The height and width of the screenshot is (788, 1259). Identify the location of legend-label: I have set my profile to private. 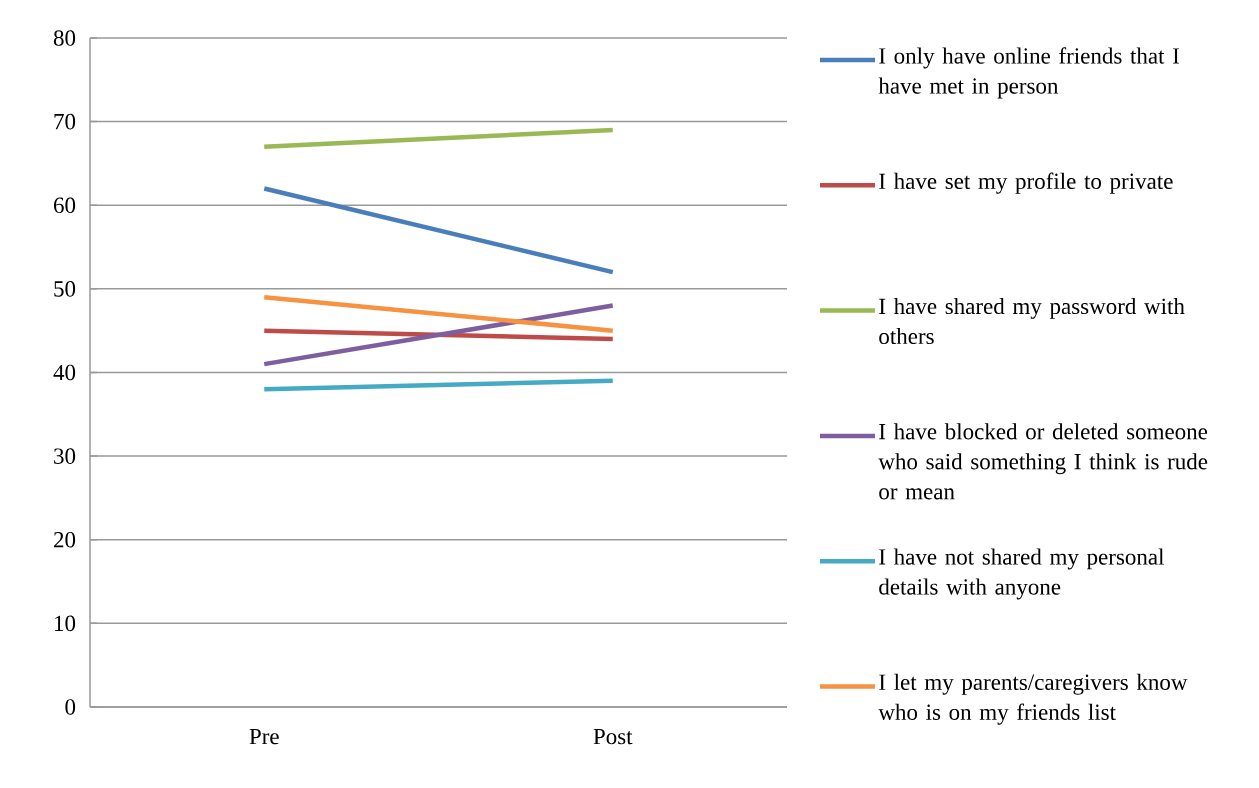
(1026, 183).